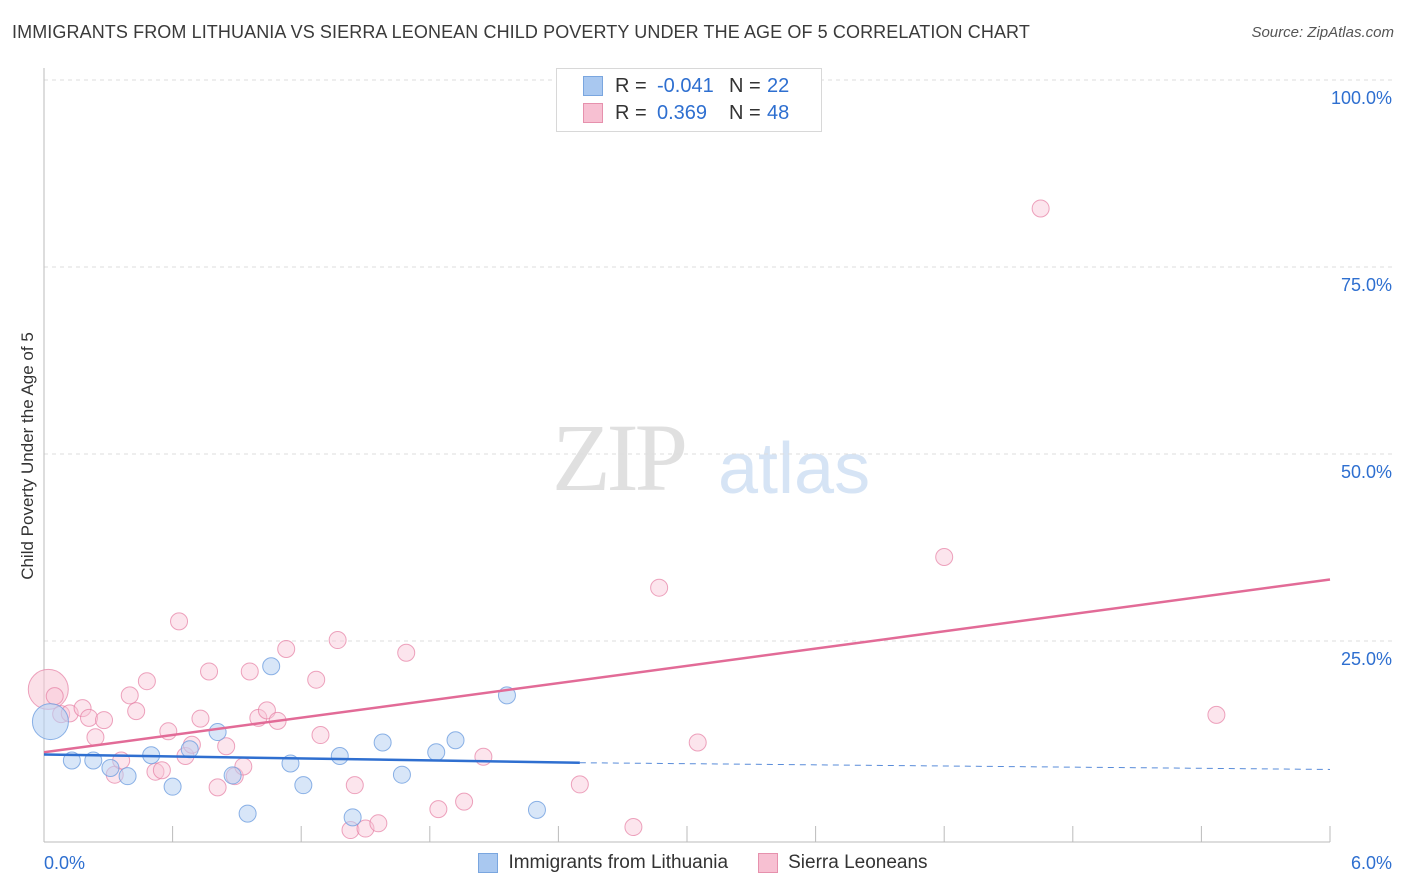  Describe the element at coordinates (794, 469) in the screenshot. I see `watermark-atlas: atlas` at that location.